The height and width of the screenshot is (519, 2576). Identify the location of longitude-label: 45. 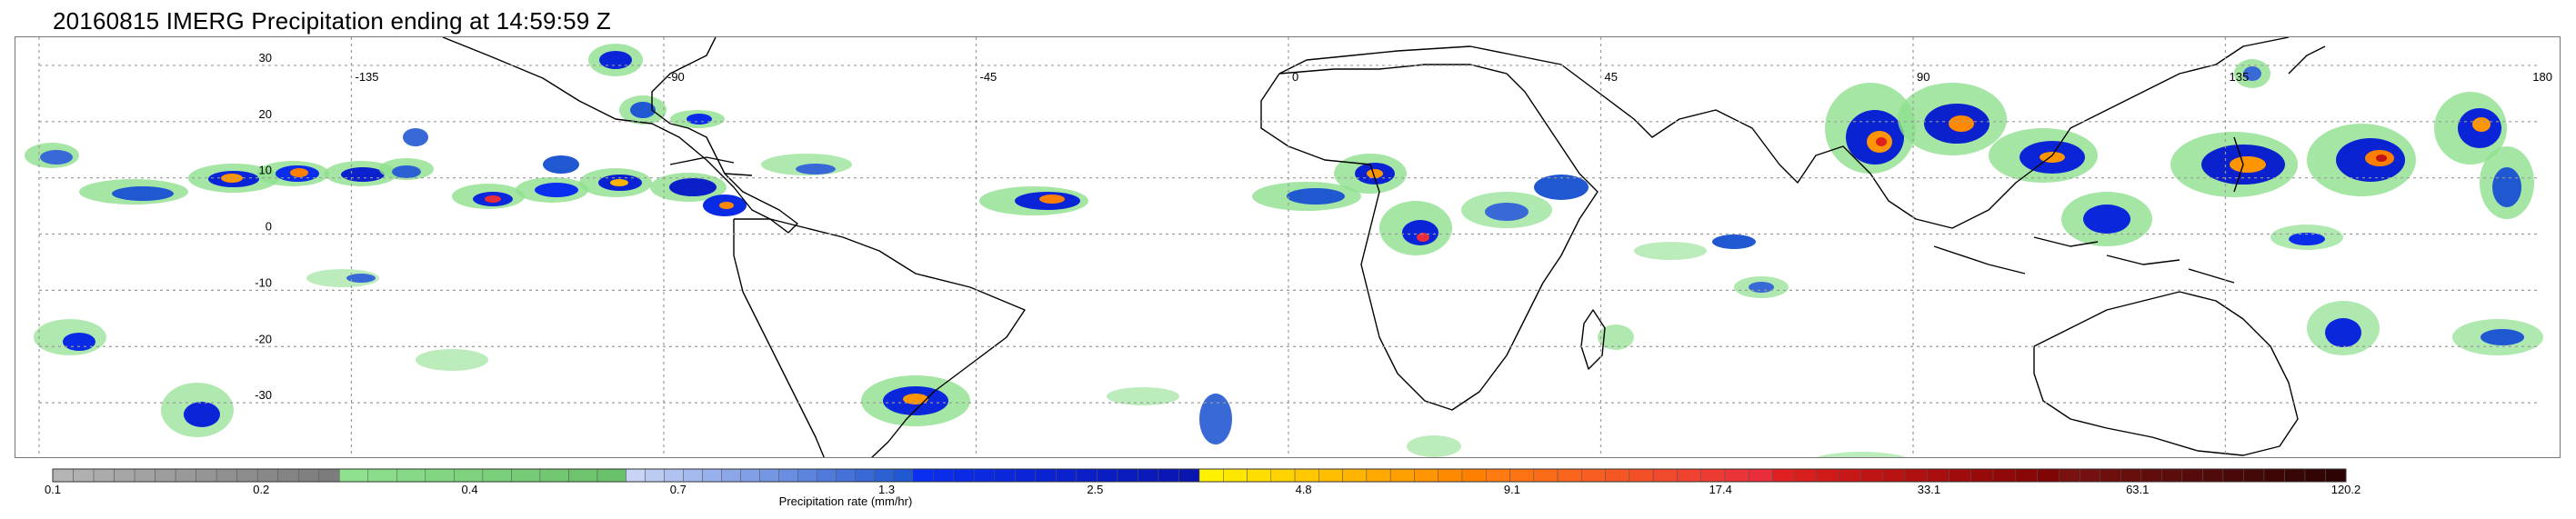
(1611, 77).